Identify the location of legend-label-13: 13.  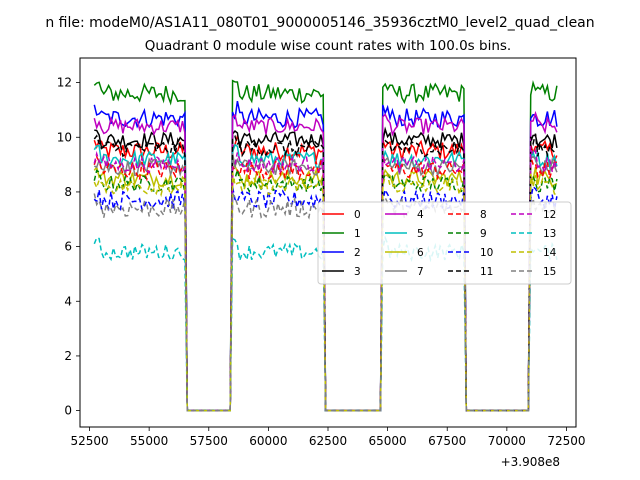
(549, 234).